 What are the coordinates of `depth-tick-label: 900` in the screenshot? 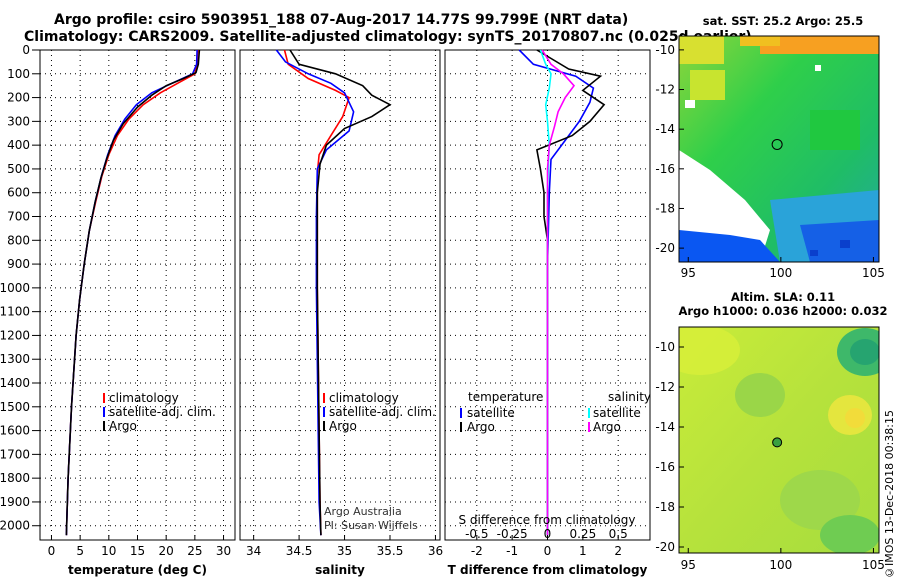 It's located at (18, 264).